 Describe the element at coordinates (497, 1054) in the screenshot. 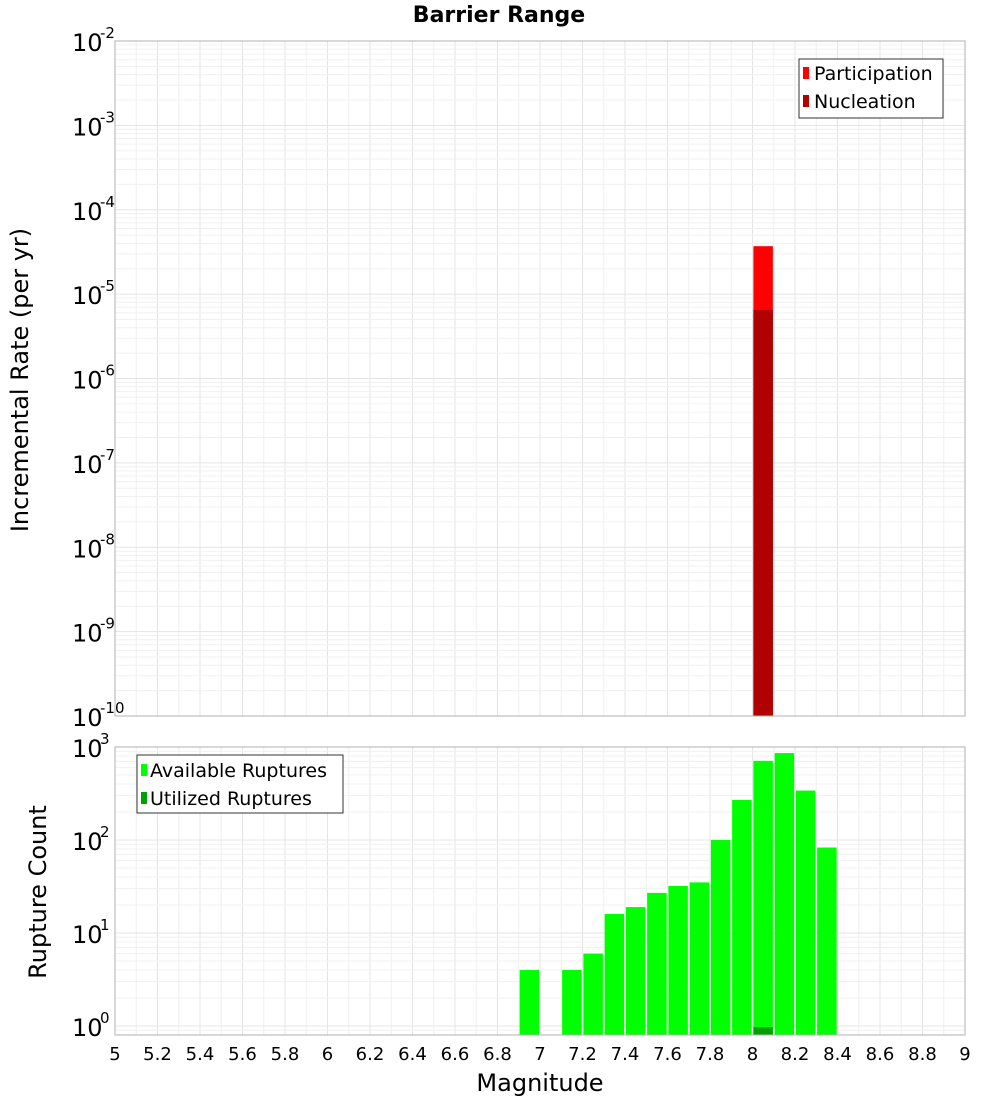

I see `x-tick-label: 6.8` at that location.